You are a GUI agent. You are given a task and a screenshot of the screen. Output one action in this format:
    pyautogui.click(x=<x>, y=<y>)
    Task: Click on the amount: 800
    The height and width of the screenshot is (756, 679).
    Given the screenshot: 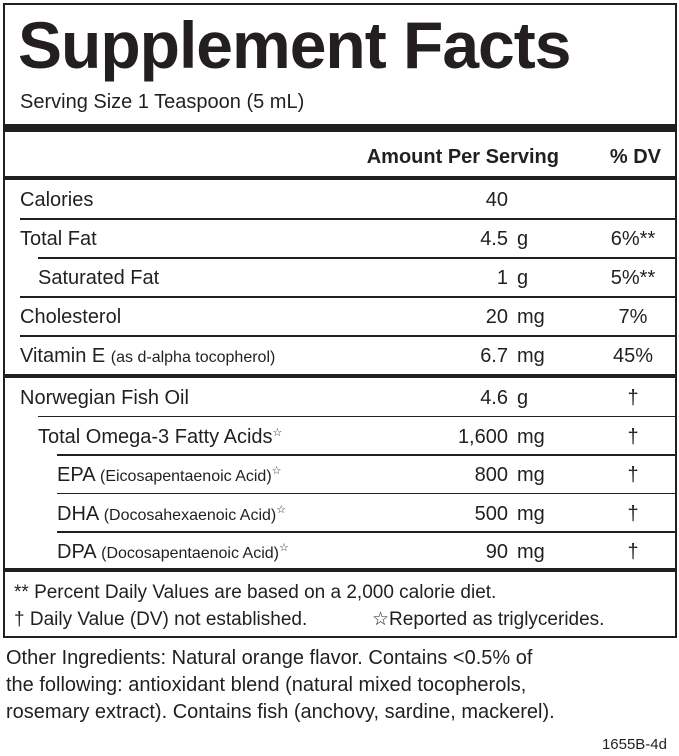 What is the action you would take?
    pyautogui.click(x=491, y=475)
    